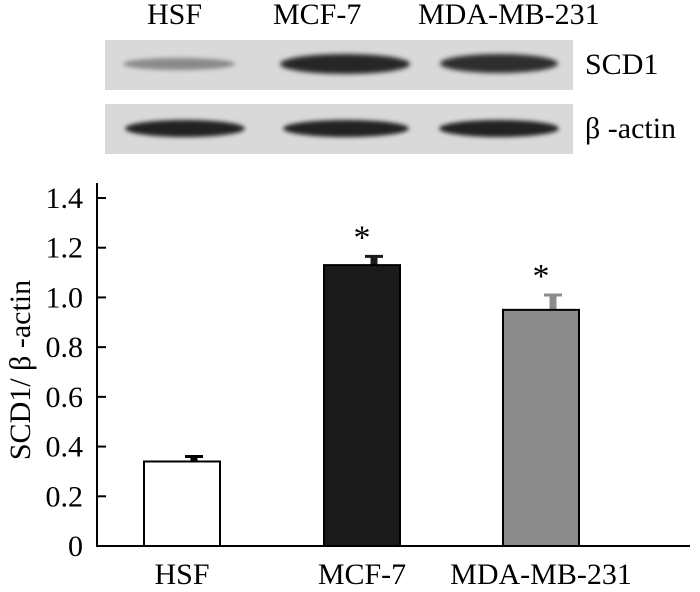  What do you see at coordinates (499, 128) in the screenshot?
I see `band-actin-mdamb231` at bounding box center [499, 128].